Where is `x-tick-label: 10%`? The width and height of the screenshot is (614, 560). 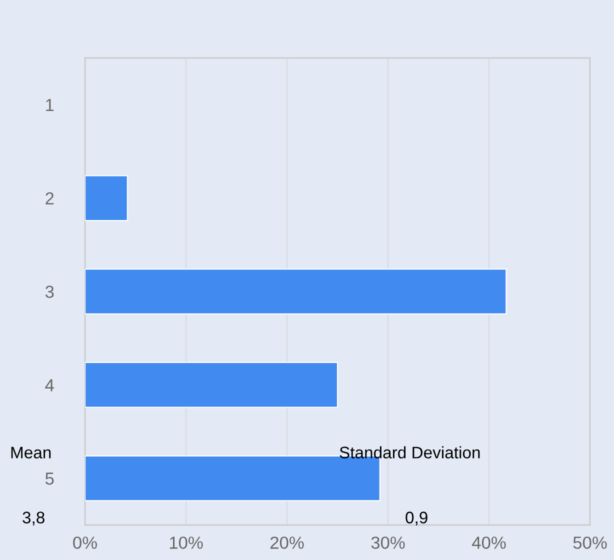
x-tick-label: 10% is located at coordinates (186, 542).